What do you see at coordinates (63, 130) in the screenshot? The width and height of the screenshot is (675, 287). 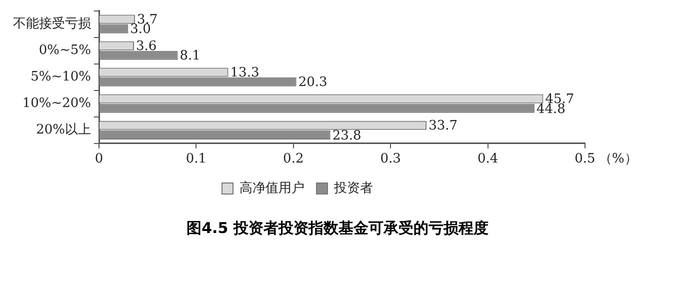 I see `y-tick-label: 20%以上` at bounding box center [63, 130].